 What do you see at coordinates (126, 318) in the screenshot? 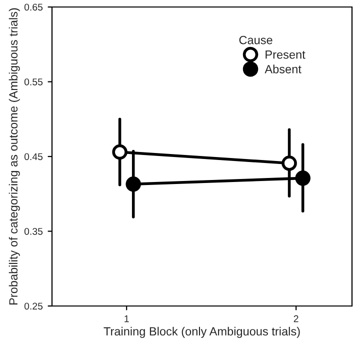
I see `x-tick-label: 1` at bounding box center [126, 318].